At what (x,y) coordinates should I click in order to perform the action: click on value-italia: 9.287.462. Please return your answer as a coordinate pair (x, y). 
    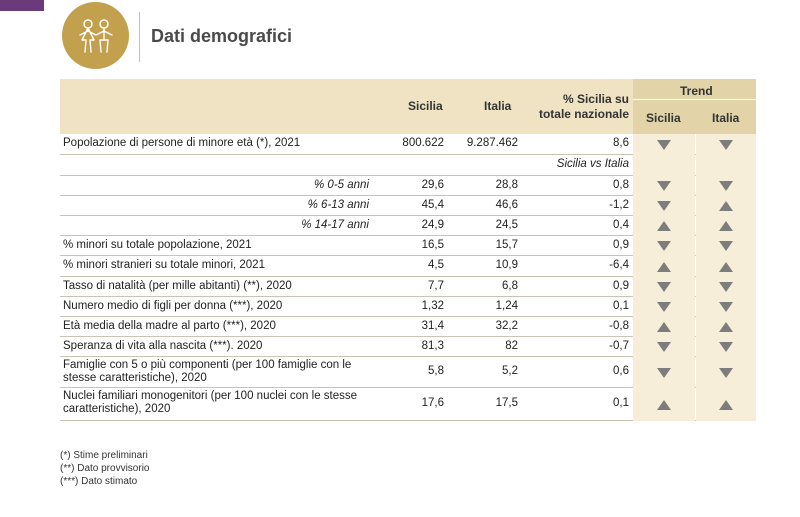
    Looking at the image, I should click on (492, 143).